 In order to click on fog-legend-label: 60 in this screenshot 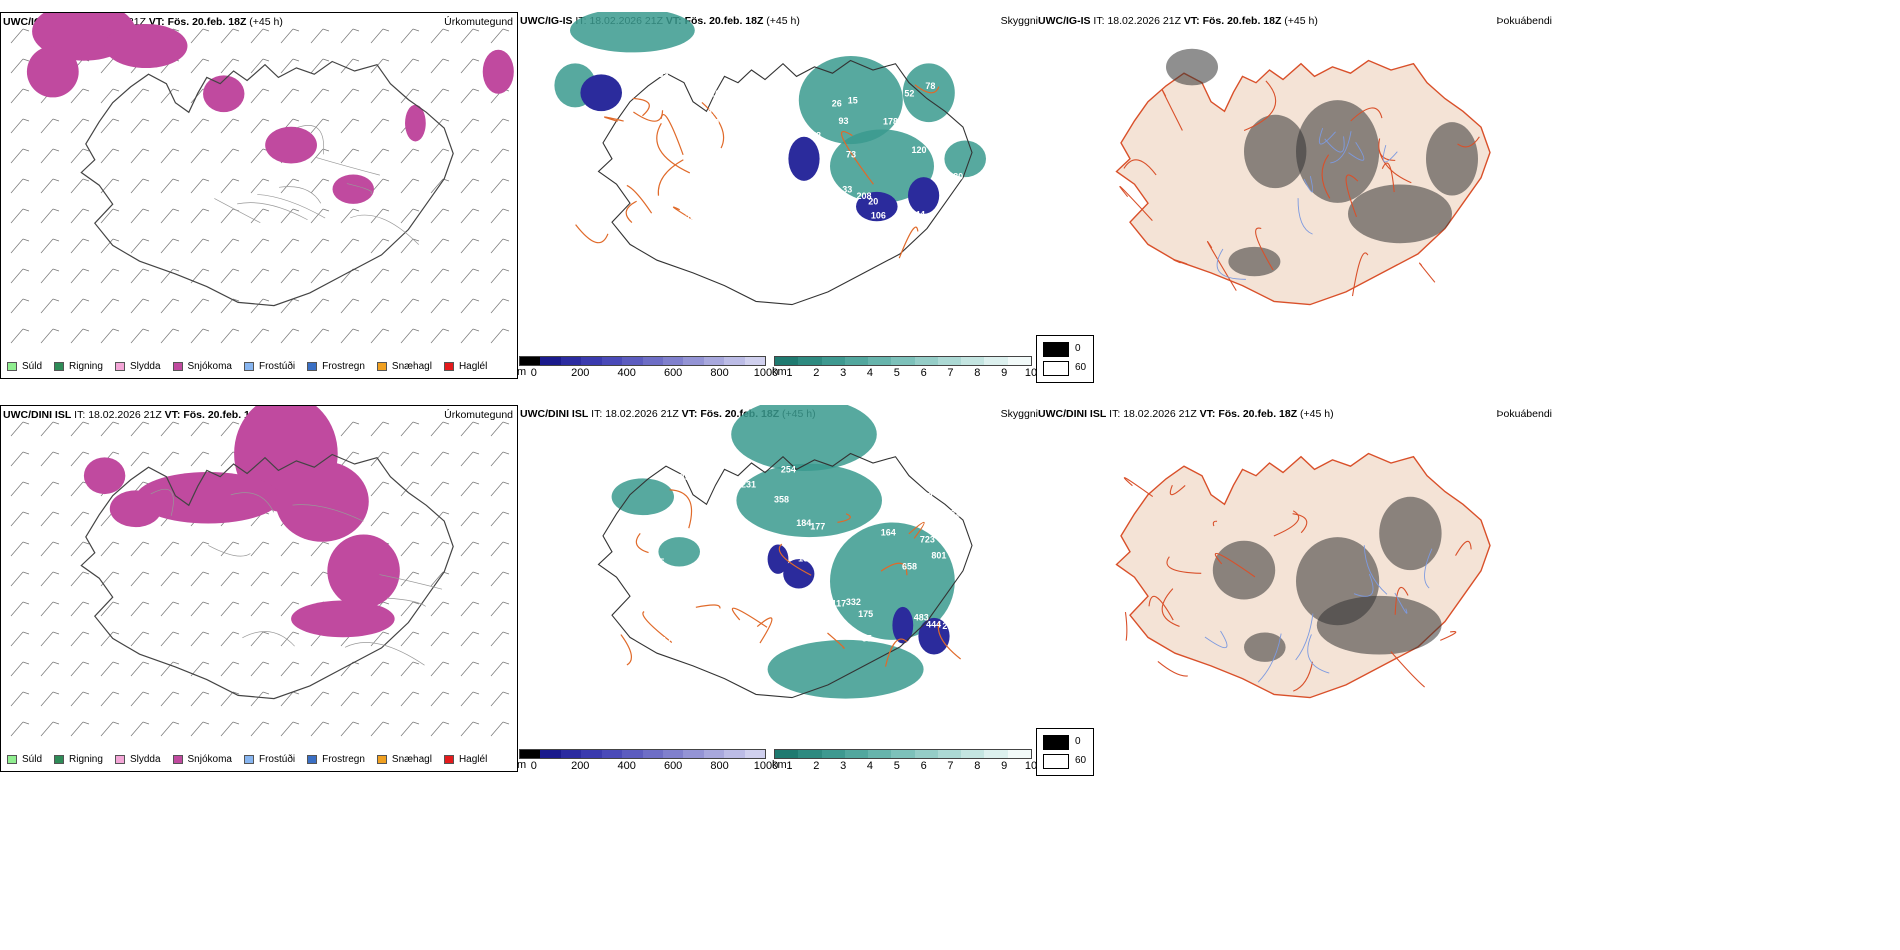, I will do `click(1081, 760)`.